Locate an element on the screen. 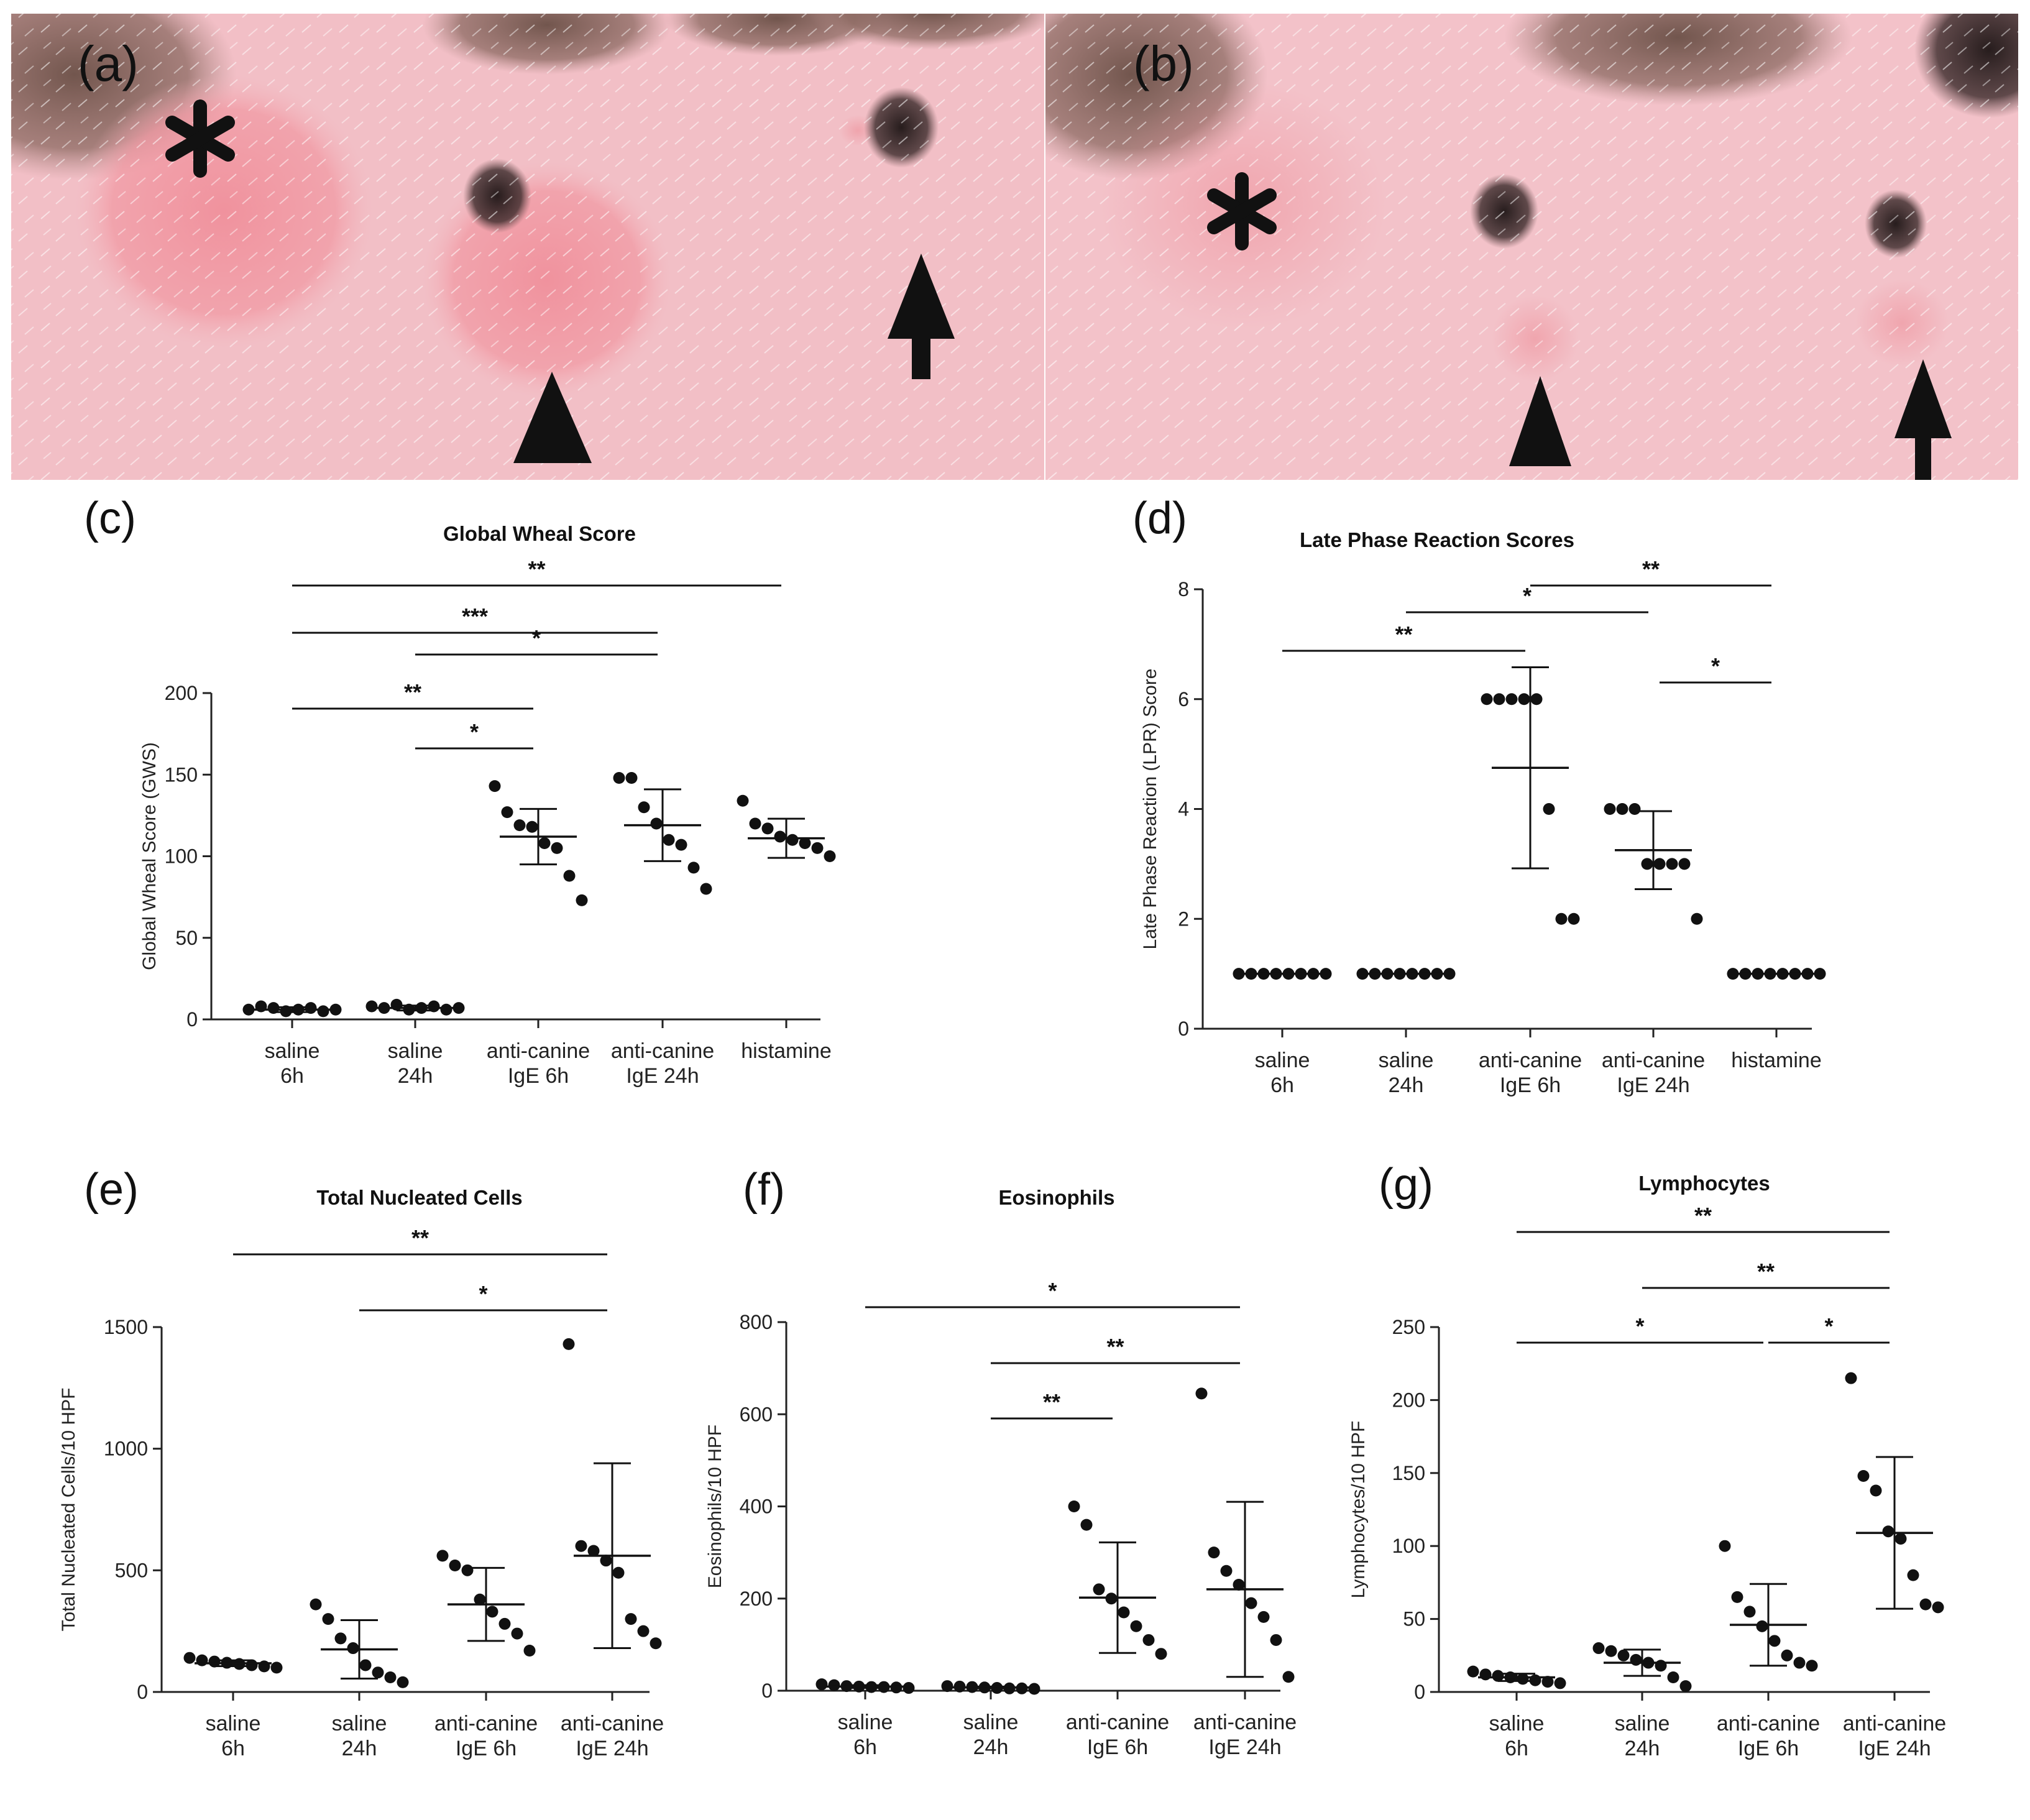 The width and height of the screenshot is (2030, 1820). y-tick-label: 400 is located at coordinates (756, 1507).